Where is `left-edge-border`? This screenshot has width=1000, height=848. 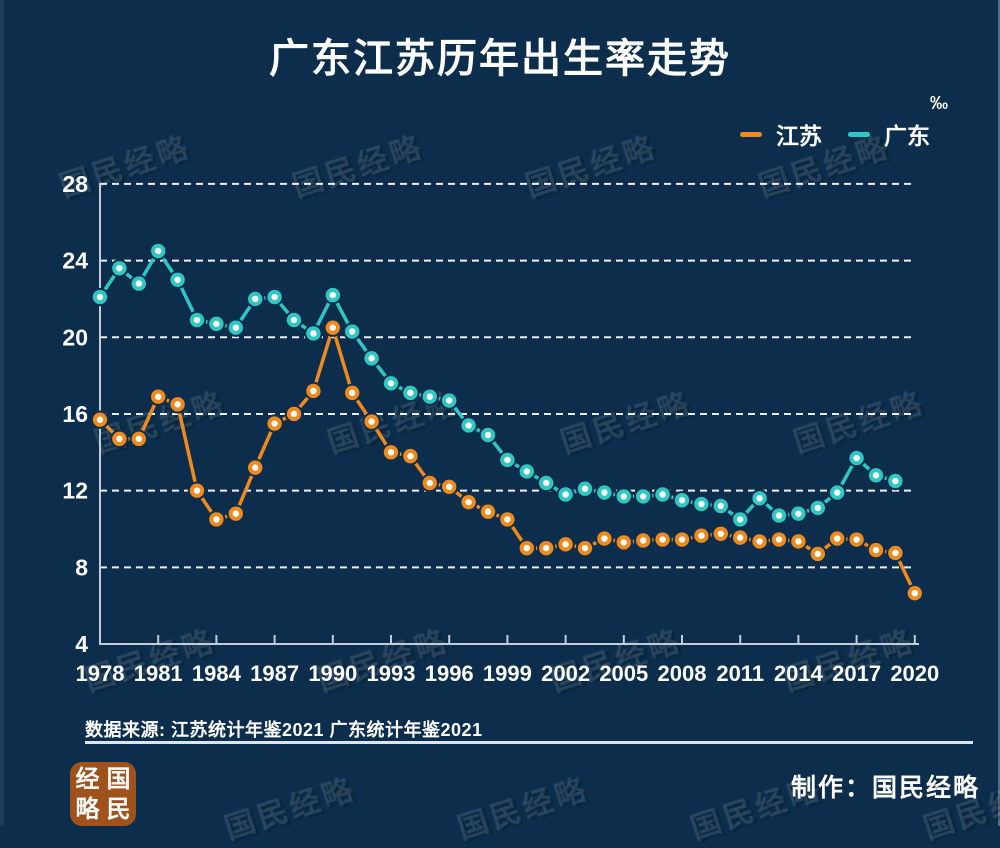
left-edge-border is located at coordinates (2, 413).